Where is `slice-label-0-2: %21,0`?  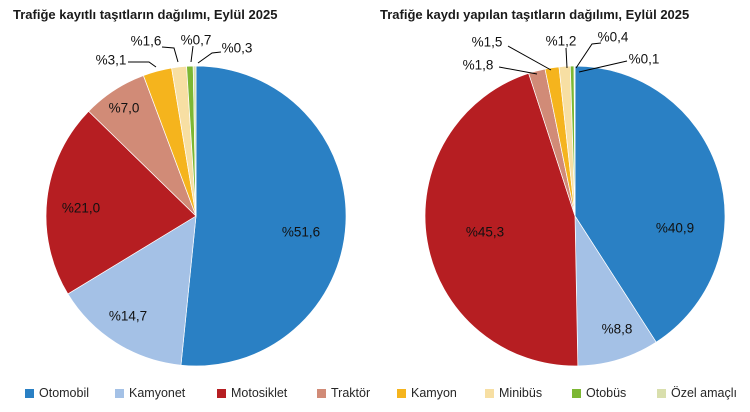
slice-label-0-2: %21,0 is located at coordinates (81, 208).